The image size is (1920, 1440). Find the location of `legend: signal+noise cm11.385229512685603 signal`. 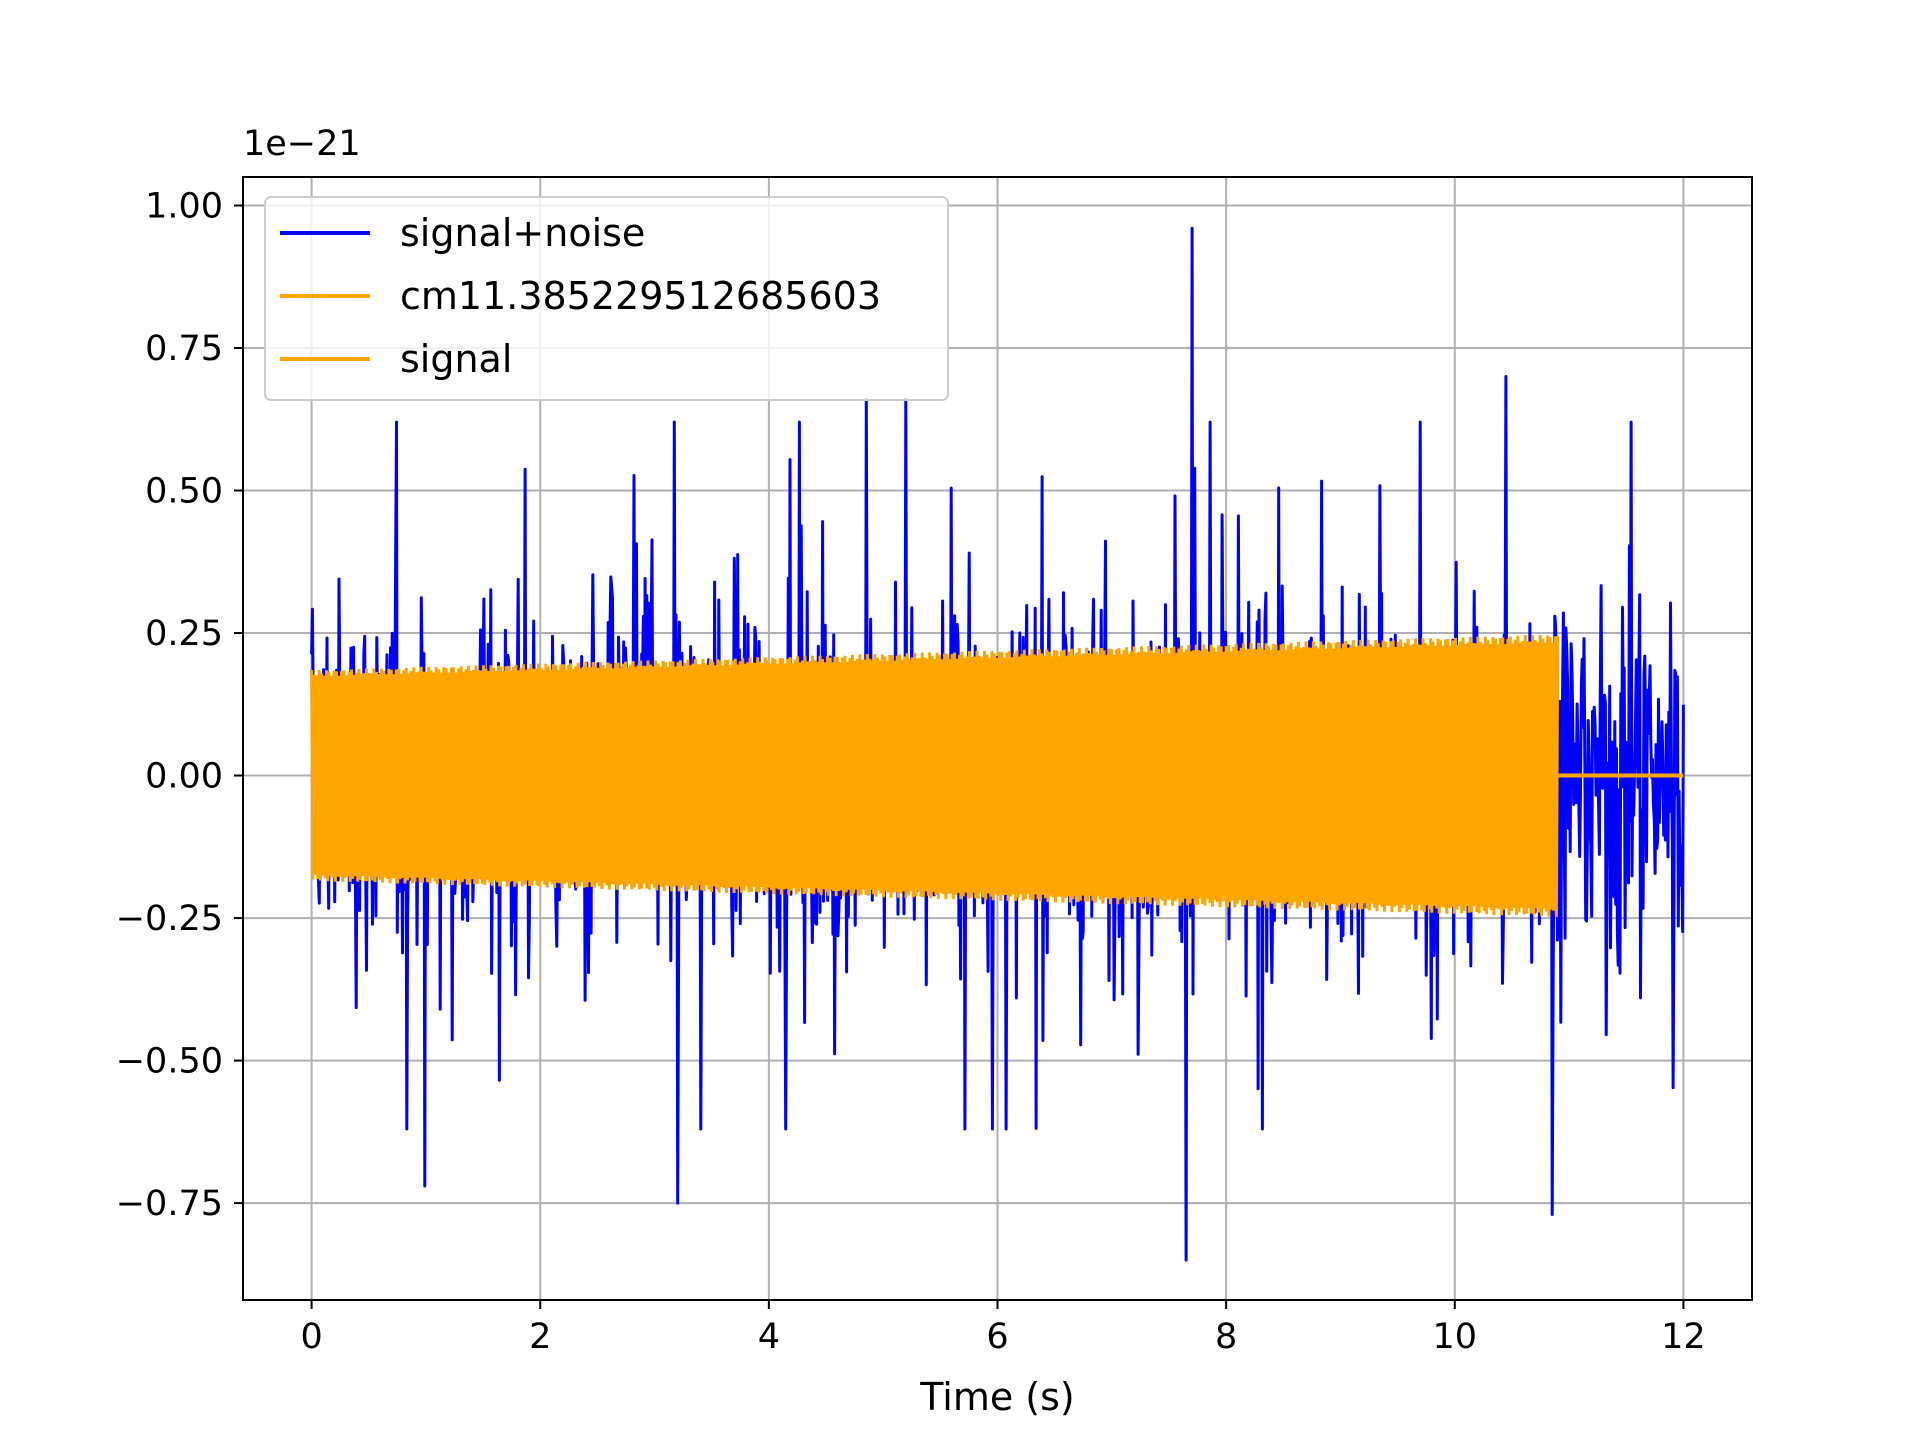

legend: signal+noise cm11.385229512685603 signal is located at coordinates (606, 298).